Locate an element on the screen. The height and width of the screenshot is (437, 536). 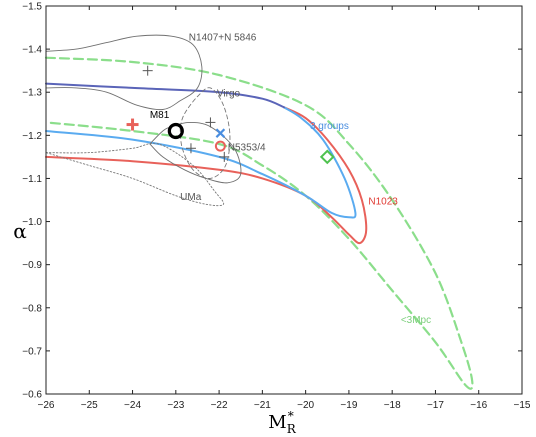
marker-5-ring-bold is located at coordinates (175, 131).